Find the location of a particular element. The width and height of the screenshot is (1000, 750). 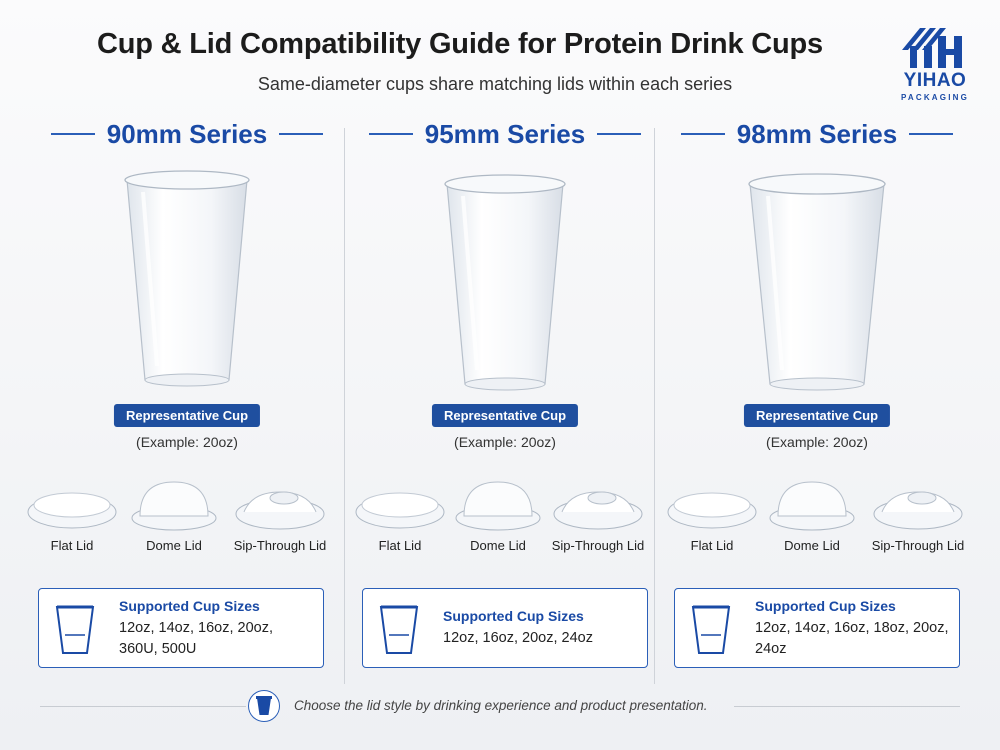

series-name: 95mm Series is located at coordinates (505, 133).